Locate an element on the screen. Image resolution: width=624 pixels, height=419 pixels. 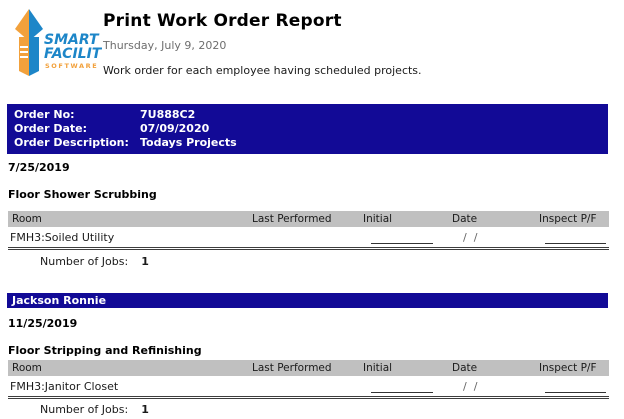
smart-facility-logo-icon: SMART FACILITY SOFTWARE is located at coordinates (58, 42).